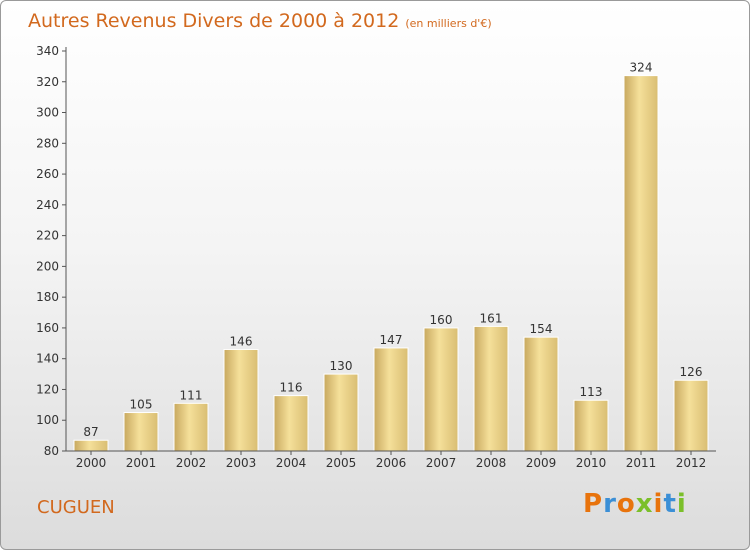 Image resolution: width=750 pixels, height=550 pixels. What do you see at coordinates (291, 388) in the screenshot?
I see `data-label-2004: 116` at bounding box center [291, 388].